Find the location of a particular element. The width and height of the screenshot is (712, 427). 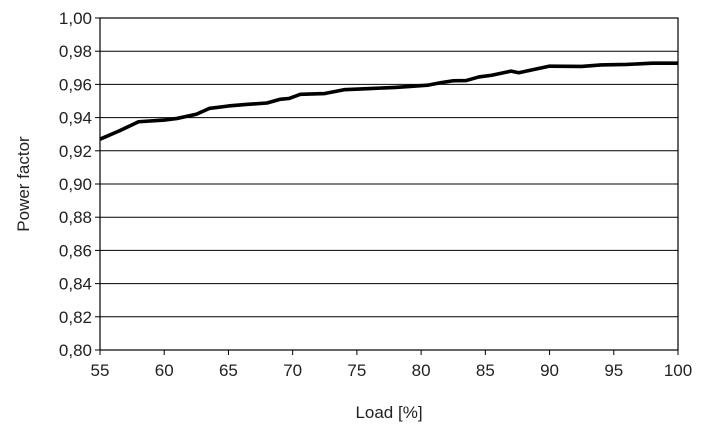

x-tick-label: 100 is located at coordinates (678, 370).